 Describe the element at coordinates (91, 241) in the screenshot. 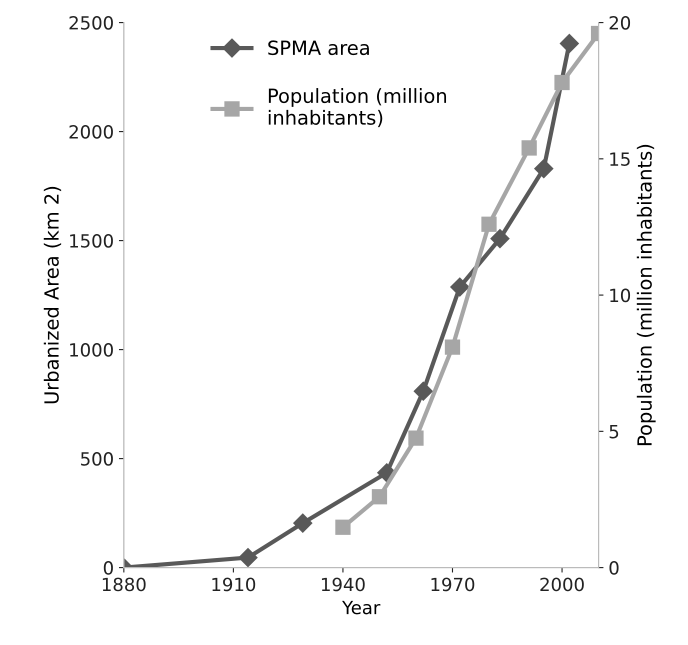

I see `y-tick-label: 1500` at that location.